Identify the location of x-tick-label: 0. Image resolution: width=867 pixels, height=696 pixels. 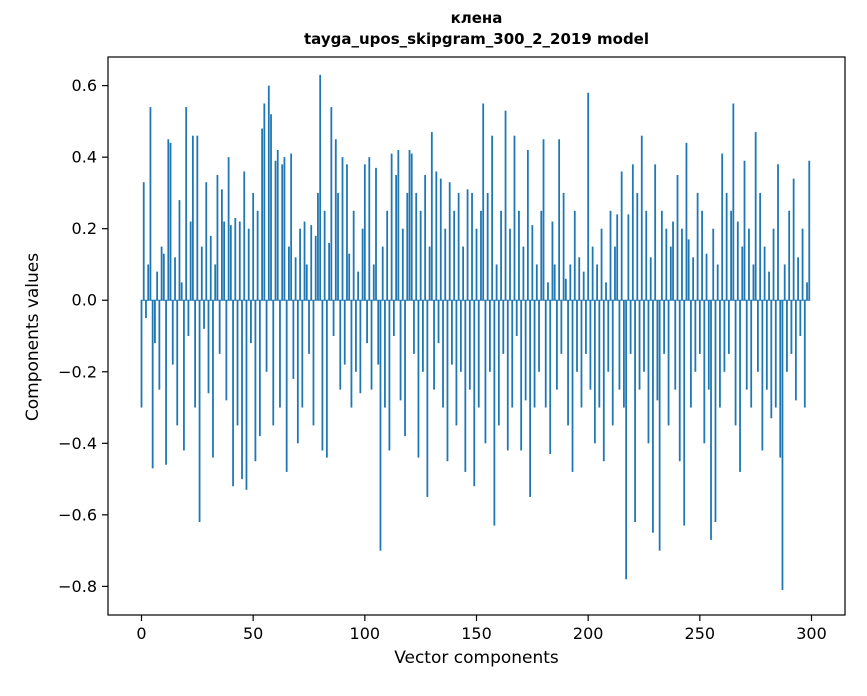
(141, 633).